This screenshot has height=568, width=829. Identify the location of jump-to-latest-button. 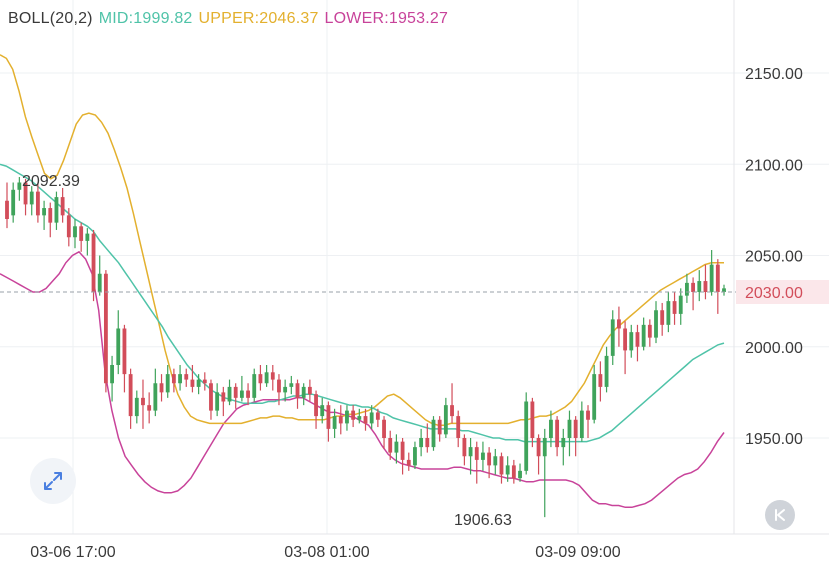
(780, 515).